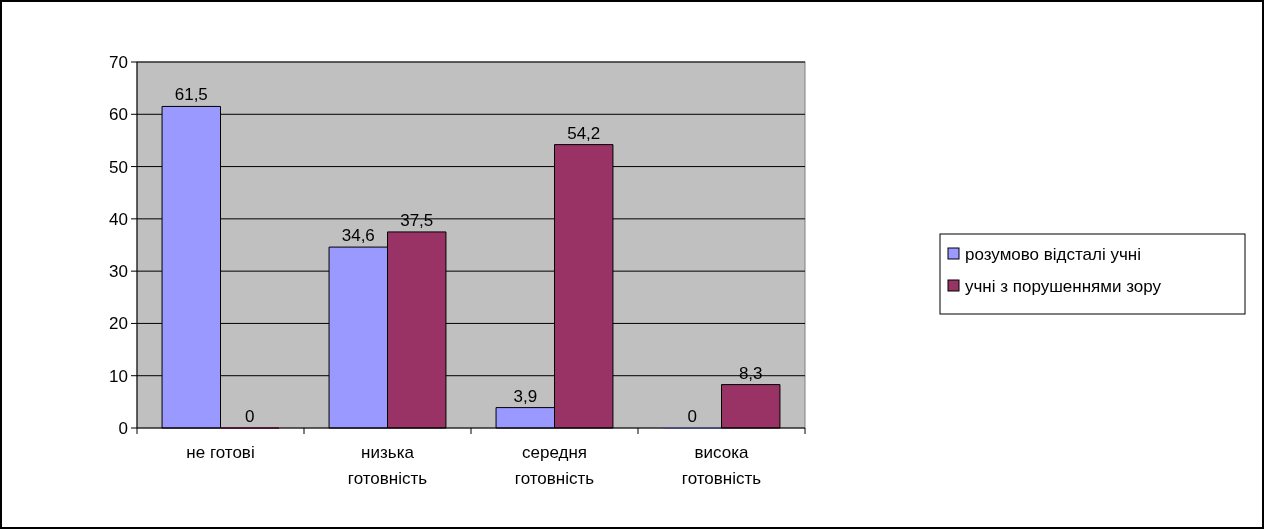  What do you see at coordinates (584, 133) in the screenshot?
I see `data-label: 54,2` at bounding box center [584, 133].